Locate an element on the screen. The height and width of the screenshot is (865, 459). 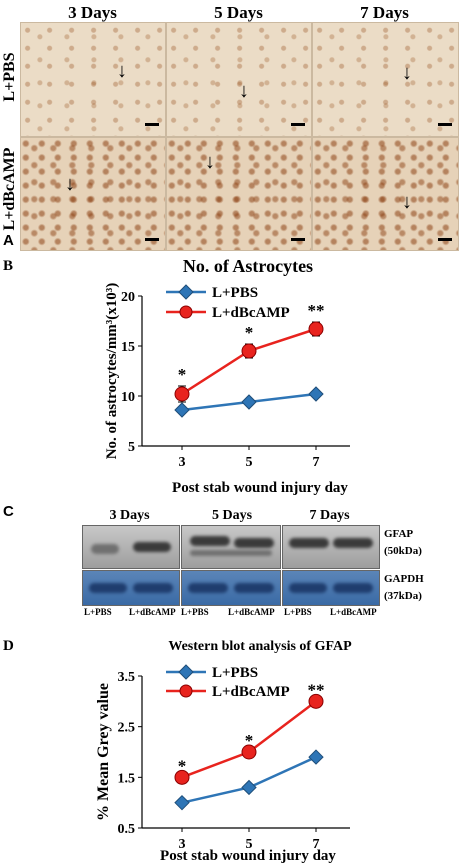
panel-c-letter: C is located at coordinates (8, 511).